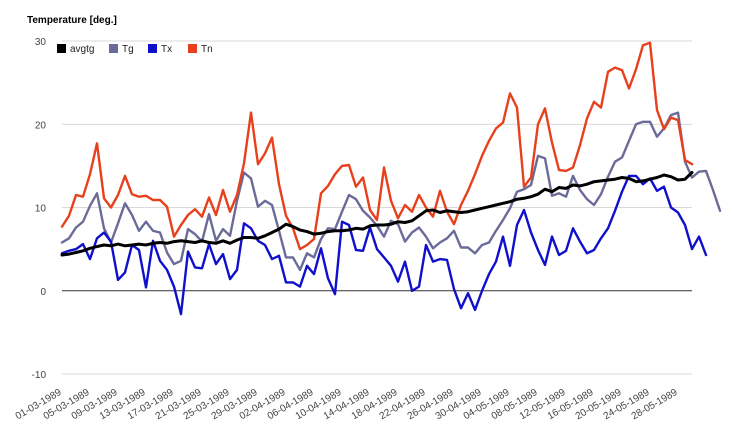 Image resolution: width=732 pixels, height=431 pixels. What do you see at coordinates (82, 49) in the screenshot?
I see `legend-label-avgtg: avgtg` at bounding box center [82, 49].